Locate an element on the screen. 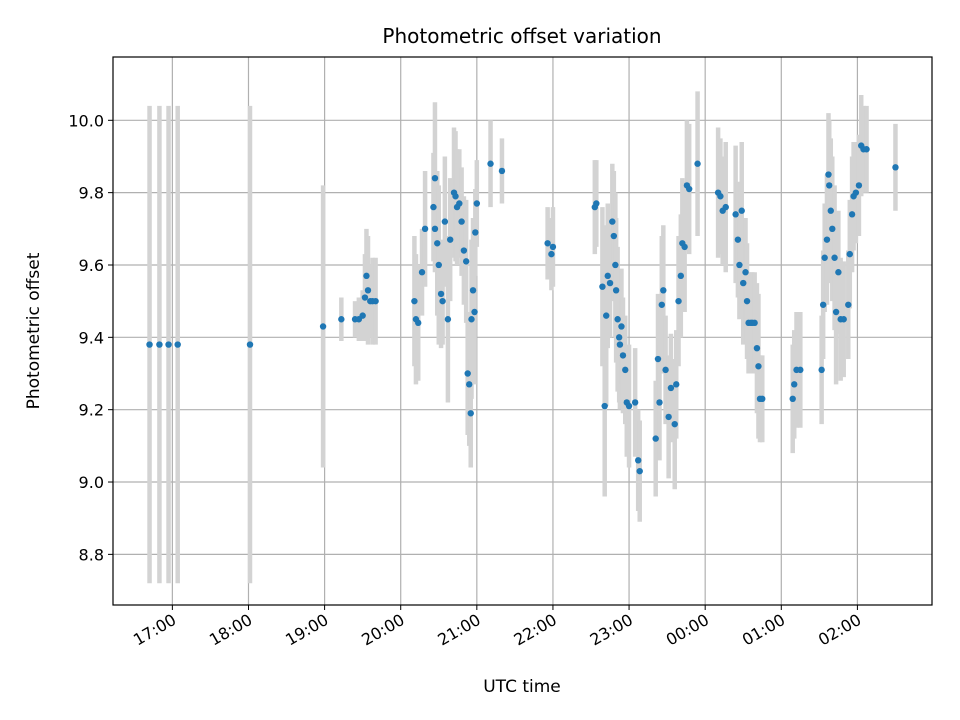 Image resolution: width=960 pixels, height=720 pixels. y-axis: 8.8 9.0 9.2 9.4 9.6 9.8 10.0 is located at coordinates (90, 337).